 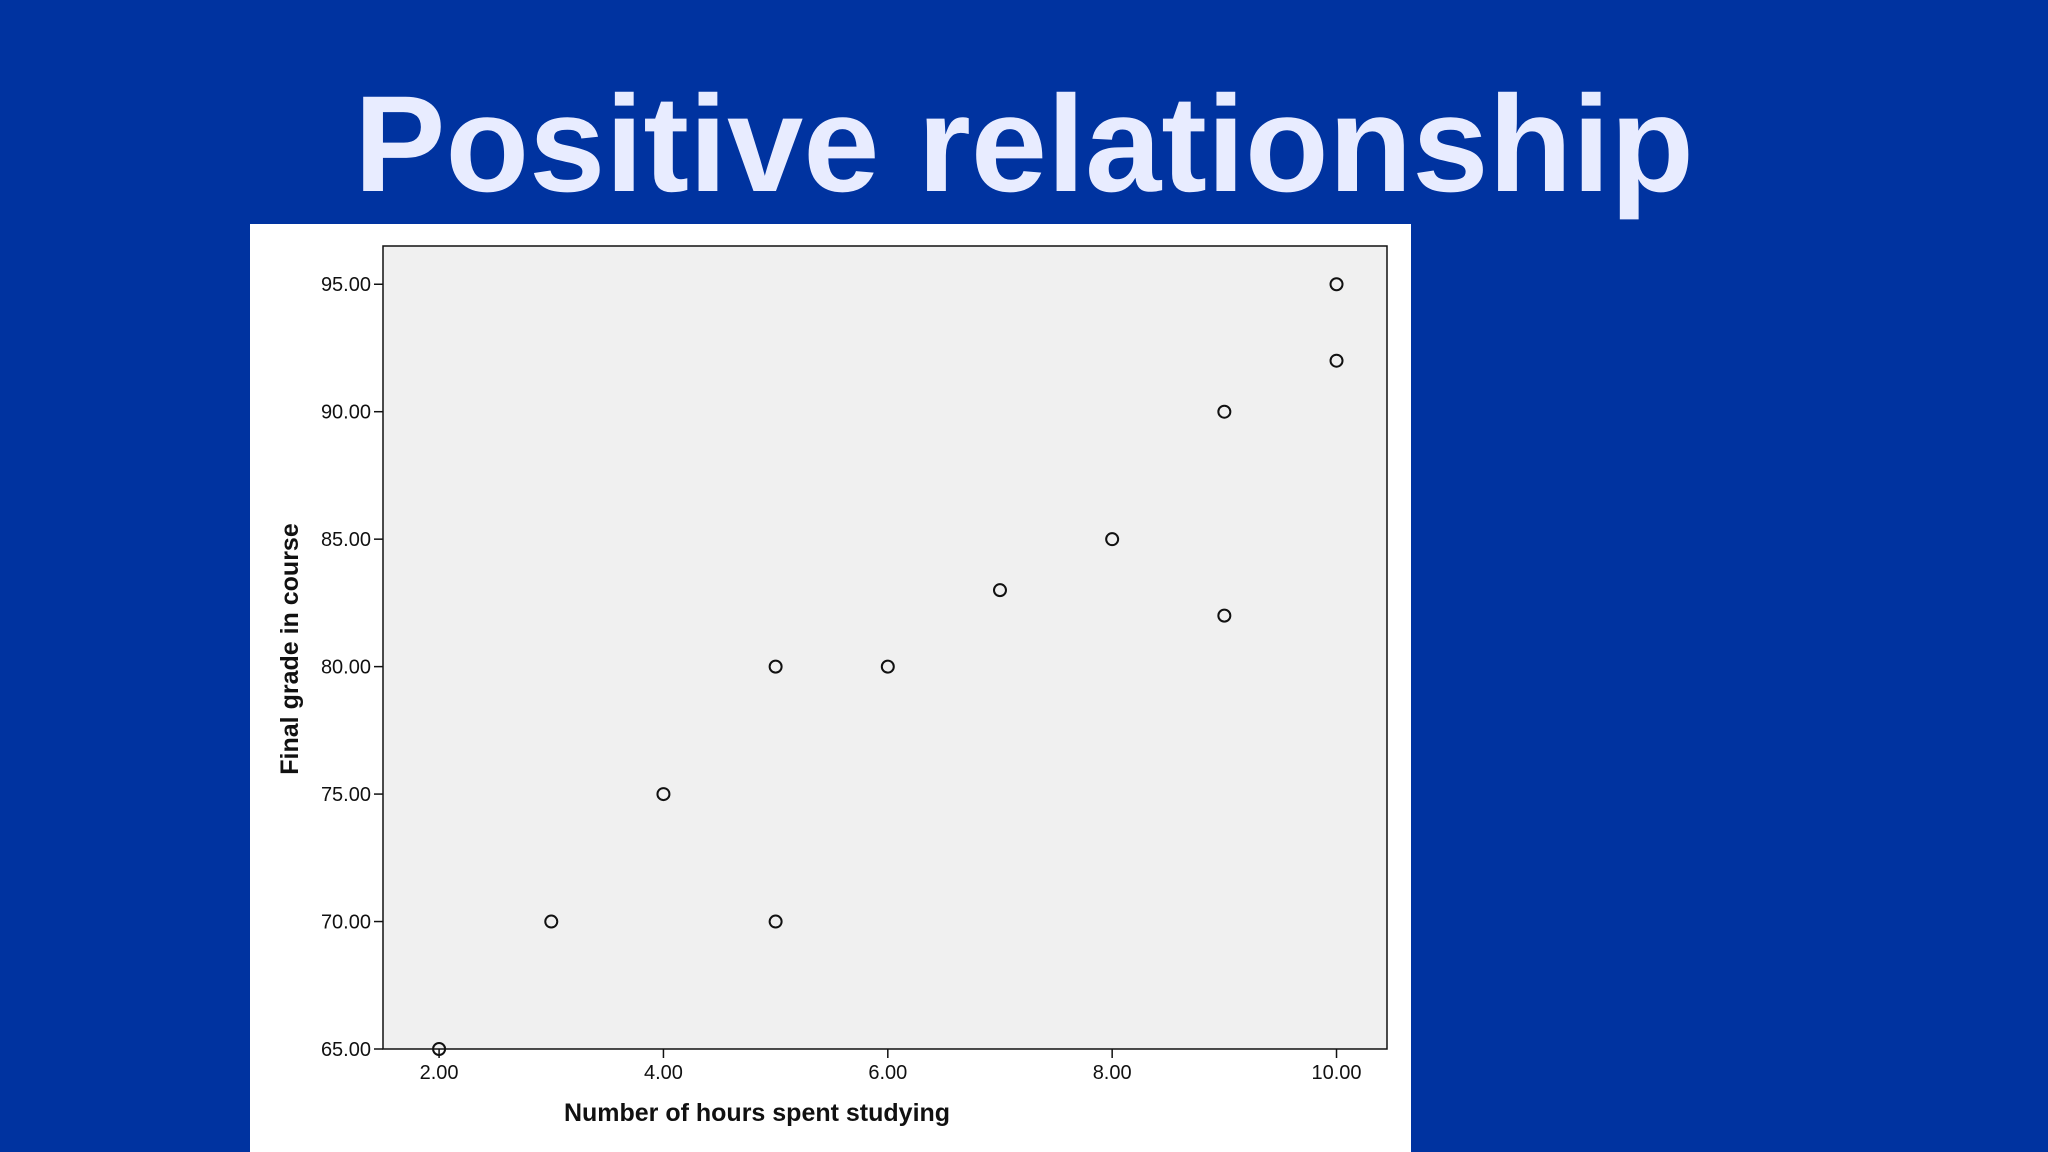 I want to click on x-axis-ticks: 2.00 4.00 6.00 8.00 10.00, so click(x=891, y=1066).